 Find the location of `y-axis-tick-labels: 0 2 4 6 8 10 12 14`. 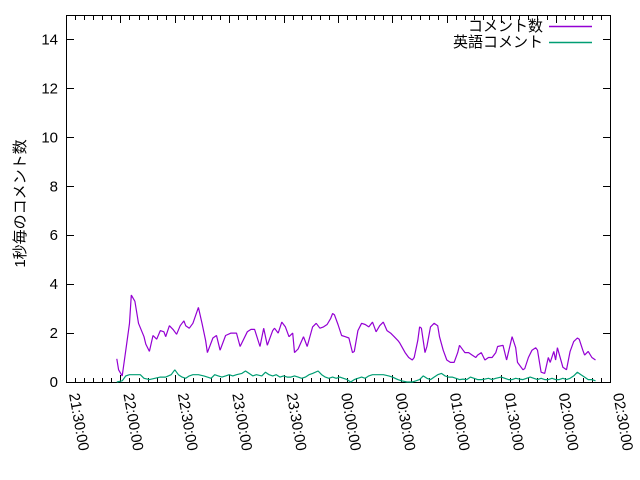

y-axis-tick-labels: 0 2 4 6 8 10 12 14 is located at coordinates (49, 211).